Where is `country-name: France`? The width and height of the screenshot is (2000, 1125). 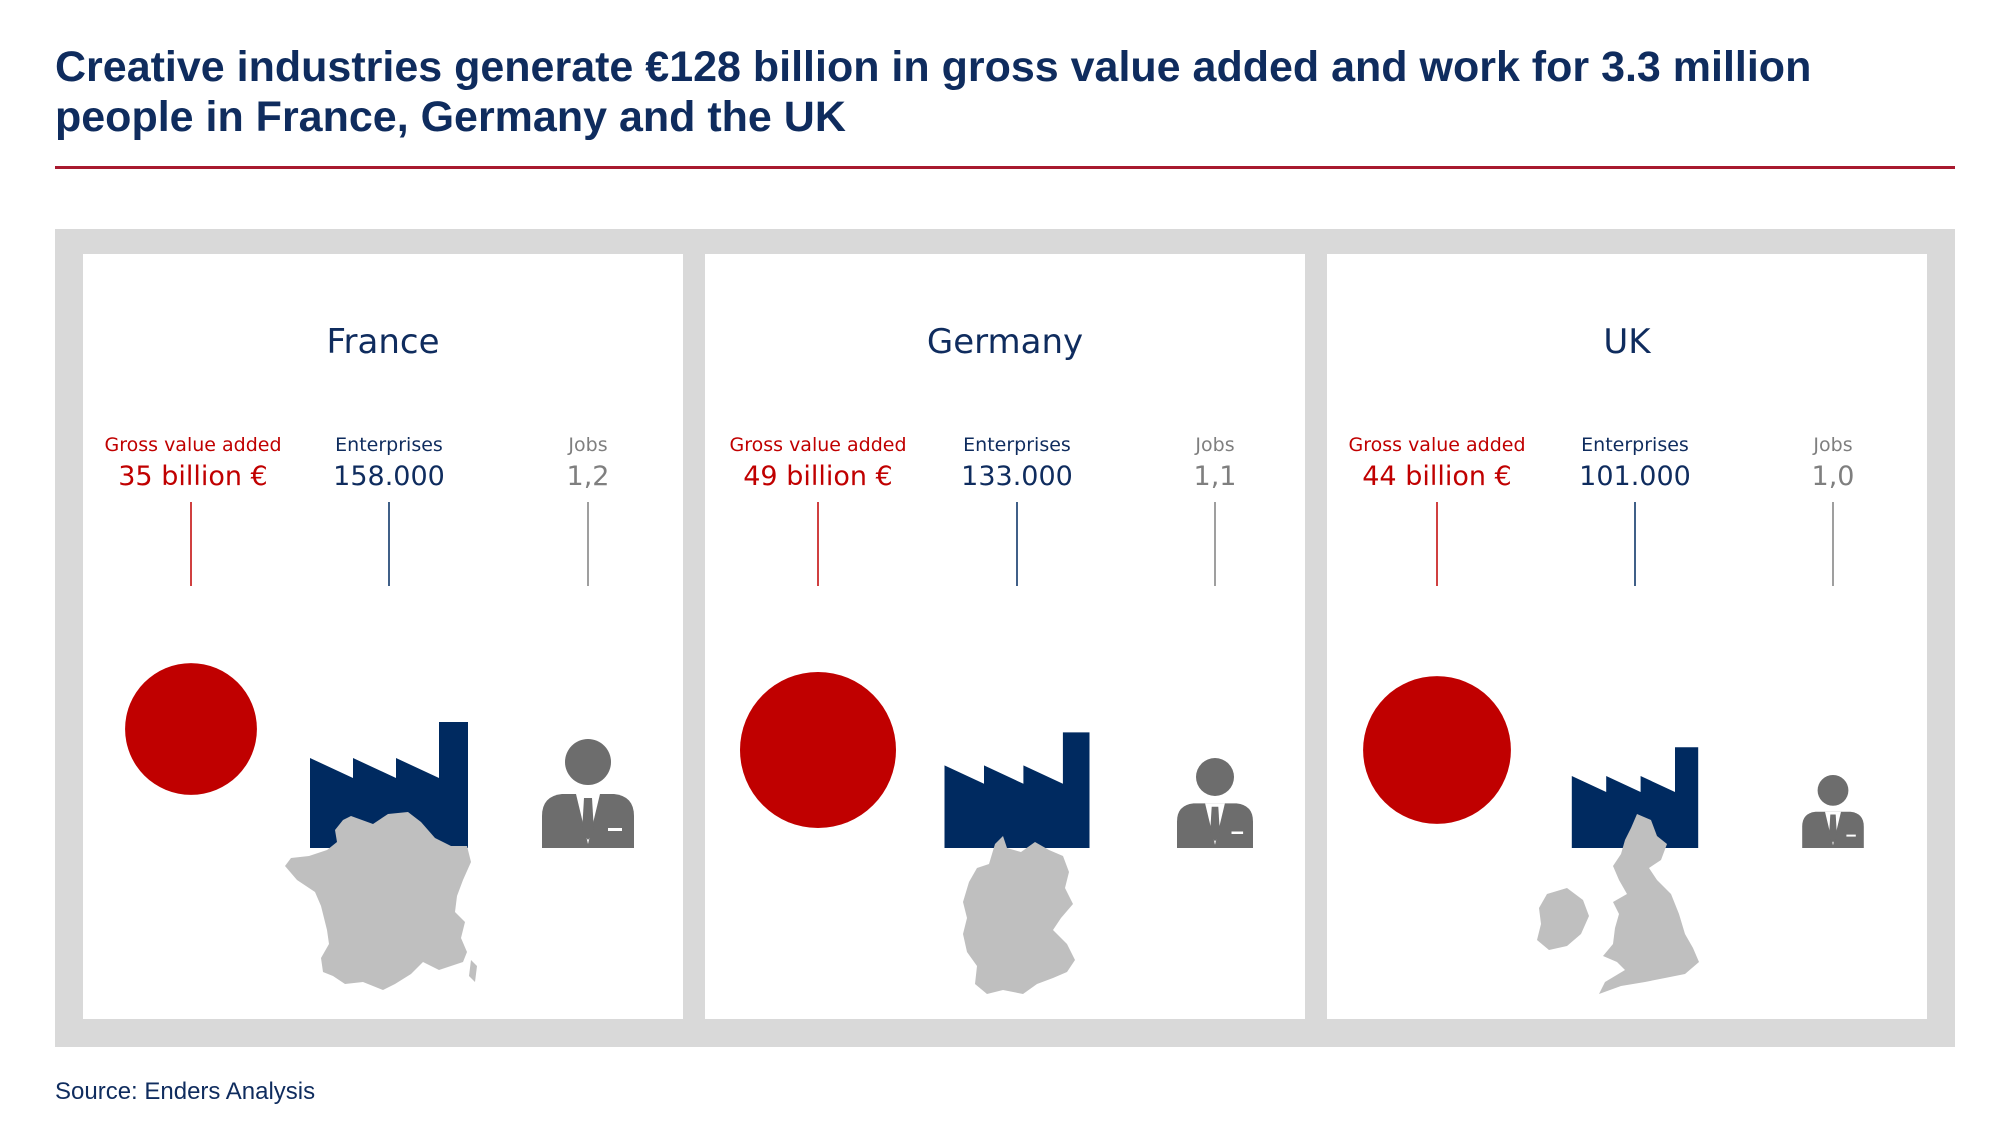
country-name: France is located at coordinates (383, 342).